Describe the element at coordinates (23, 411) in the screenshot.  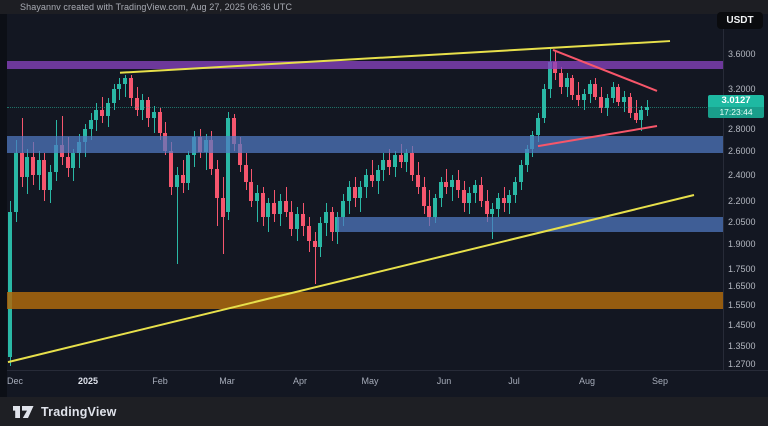
I see `tradingview-logo-icon` at that location.